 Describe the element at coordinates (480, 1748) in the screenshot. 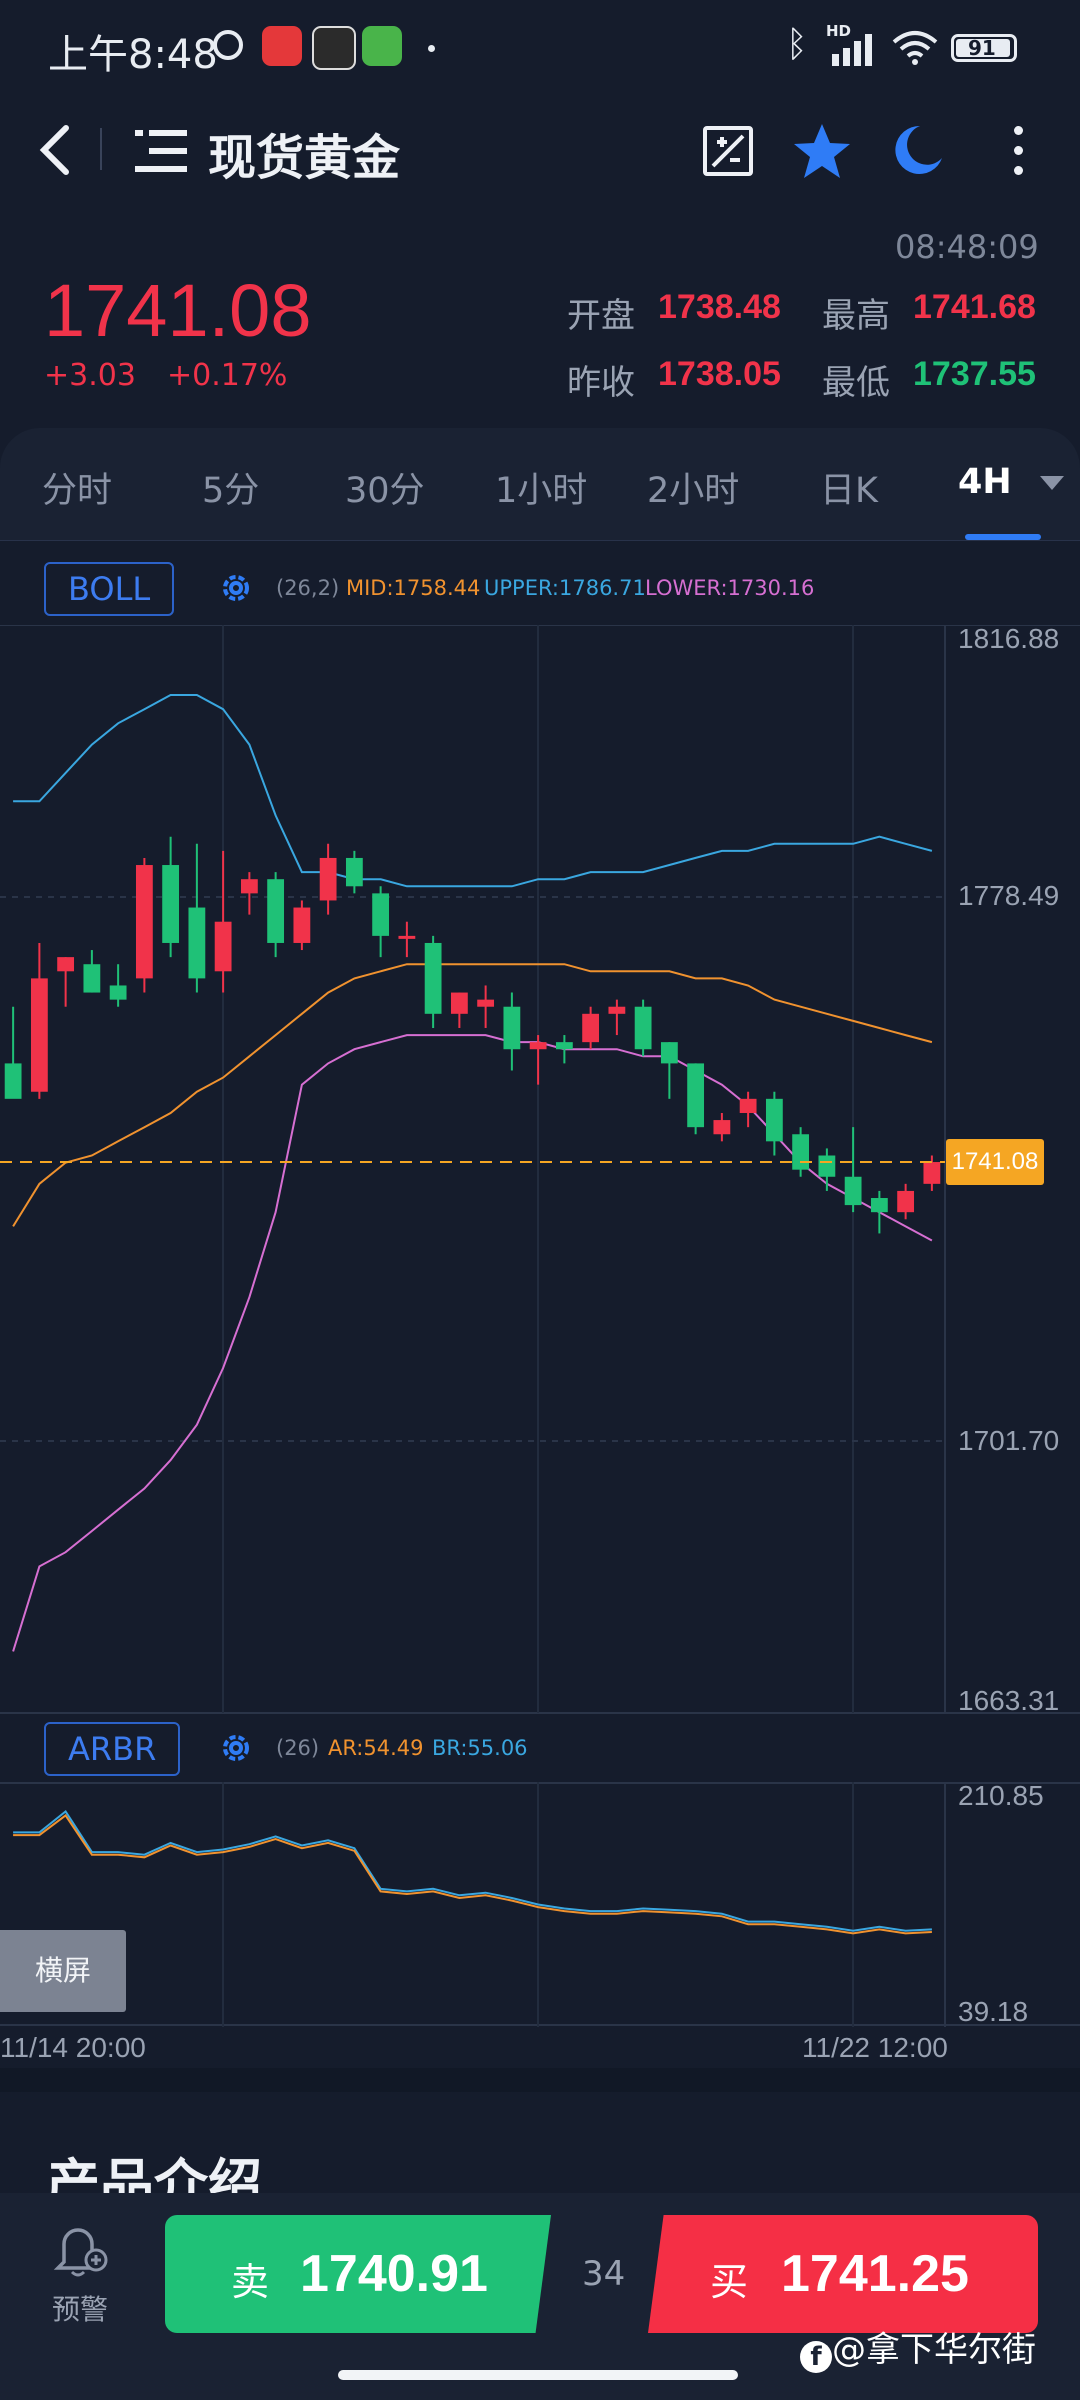

I see `br-value: BR:55.06` at that location.